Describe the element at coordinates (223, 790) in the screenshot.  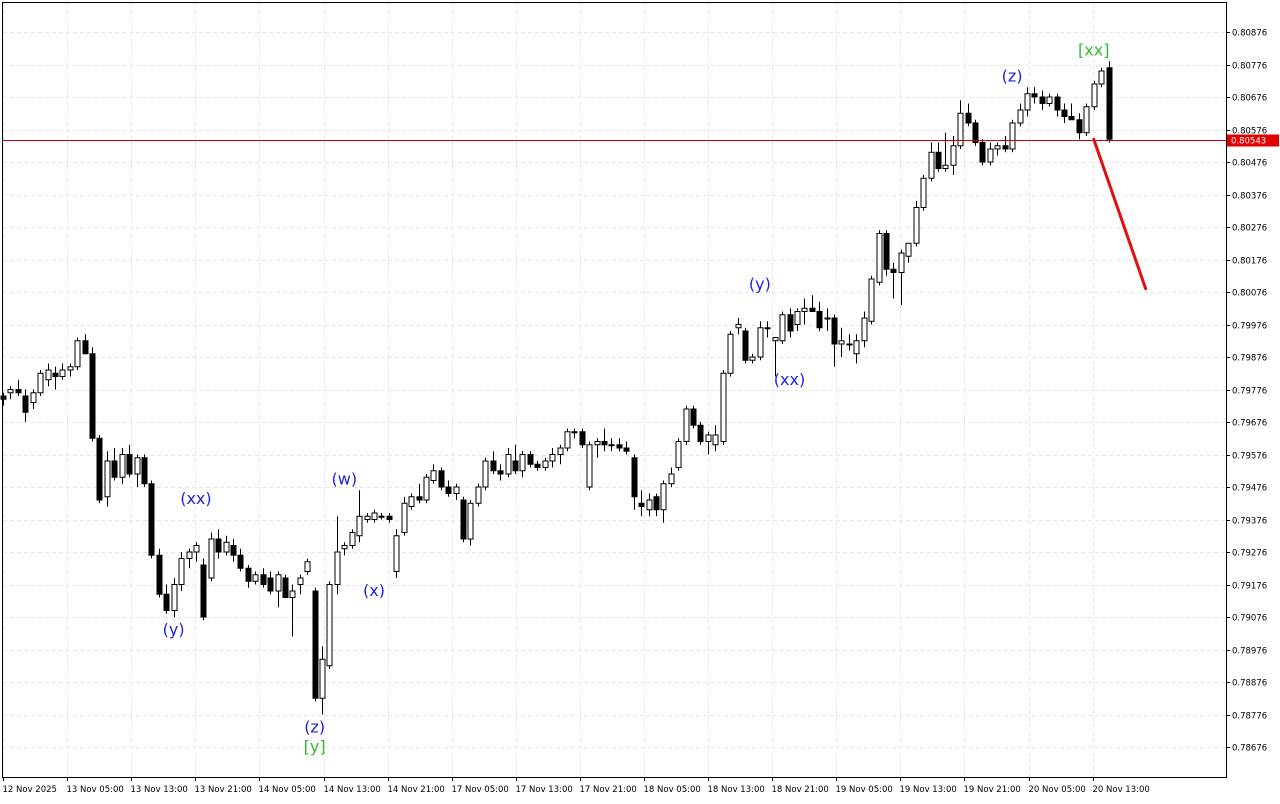
I see `x-tick-label: 13 Nov 21:00` at that location.